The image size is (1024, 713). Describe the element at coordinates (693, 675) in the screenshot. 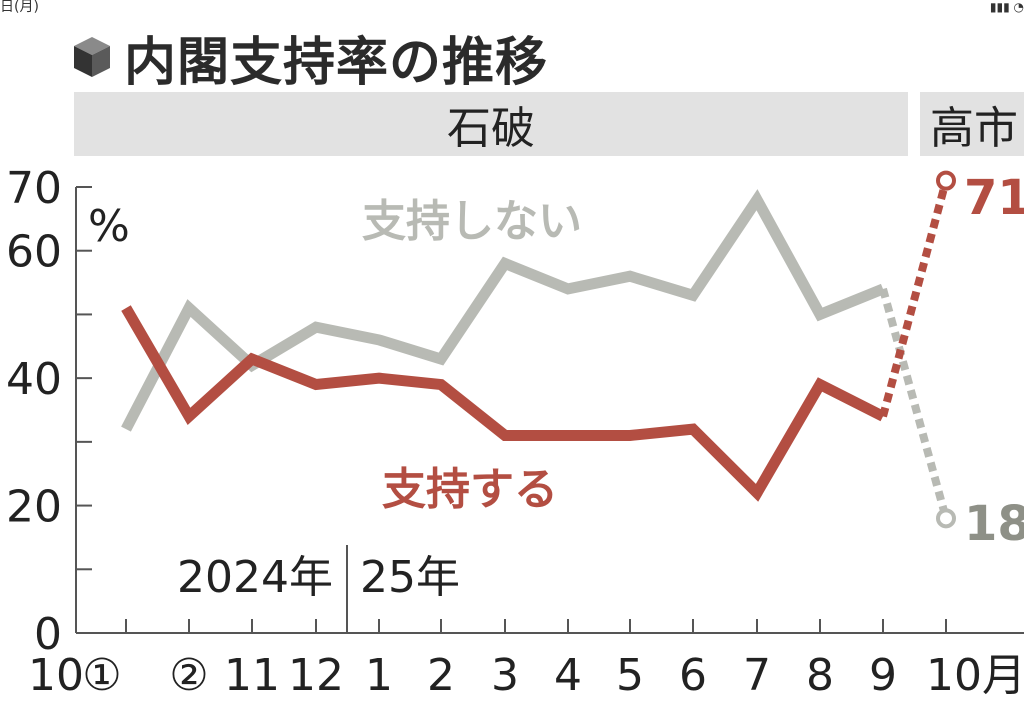

I see `x-tick-label-10: 6` at that location.